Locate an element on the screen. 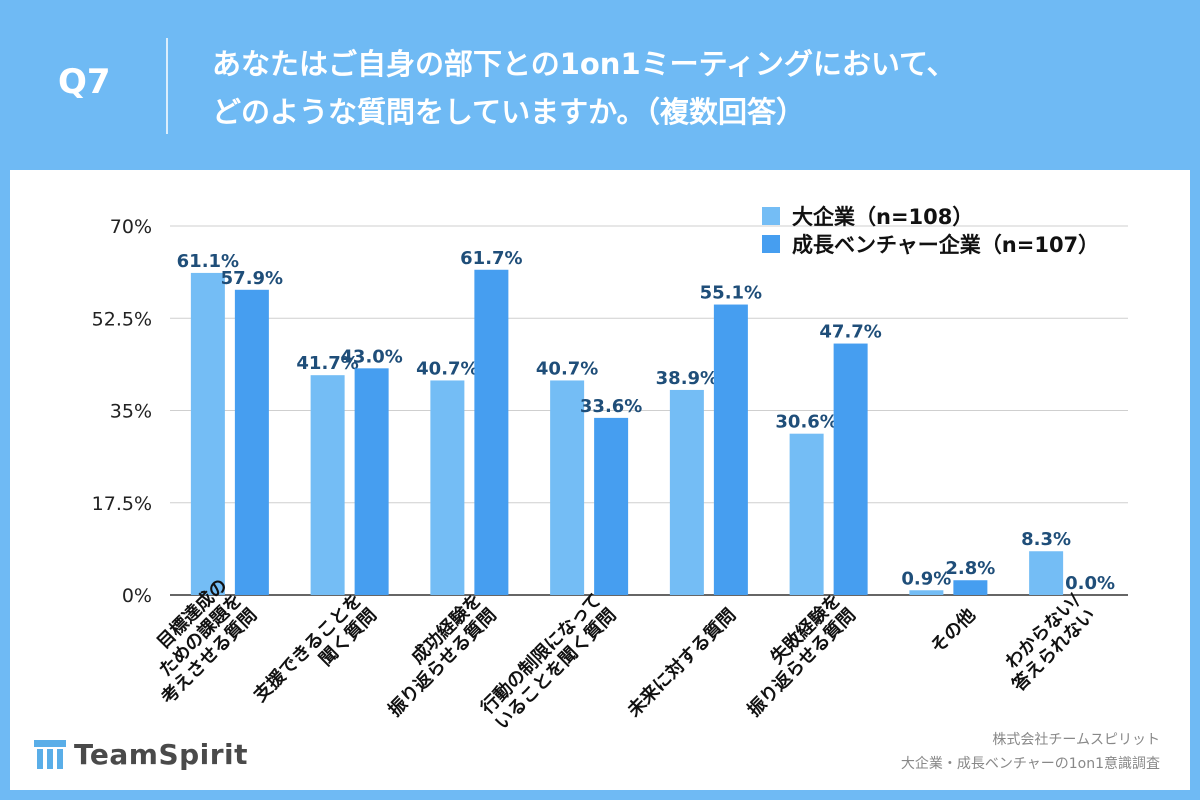 The width and height of the screenshot is (1200, 800). x-tick-label: わからない/答えられない is located at coordinates (1046, 642).